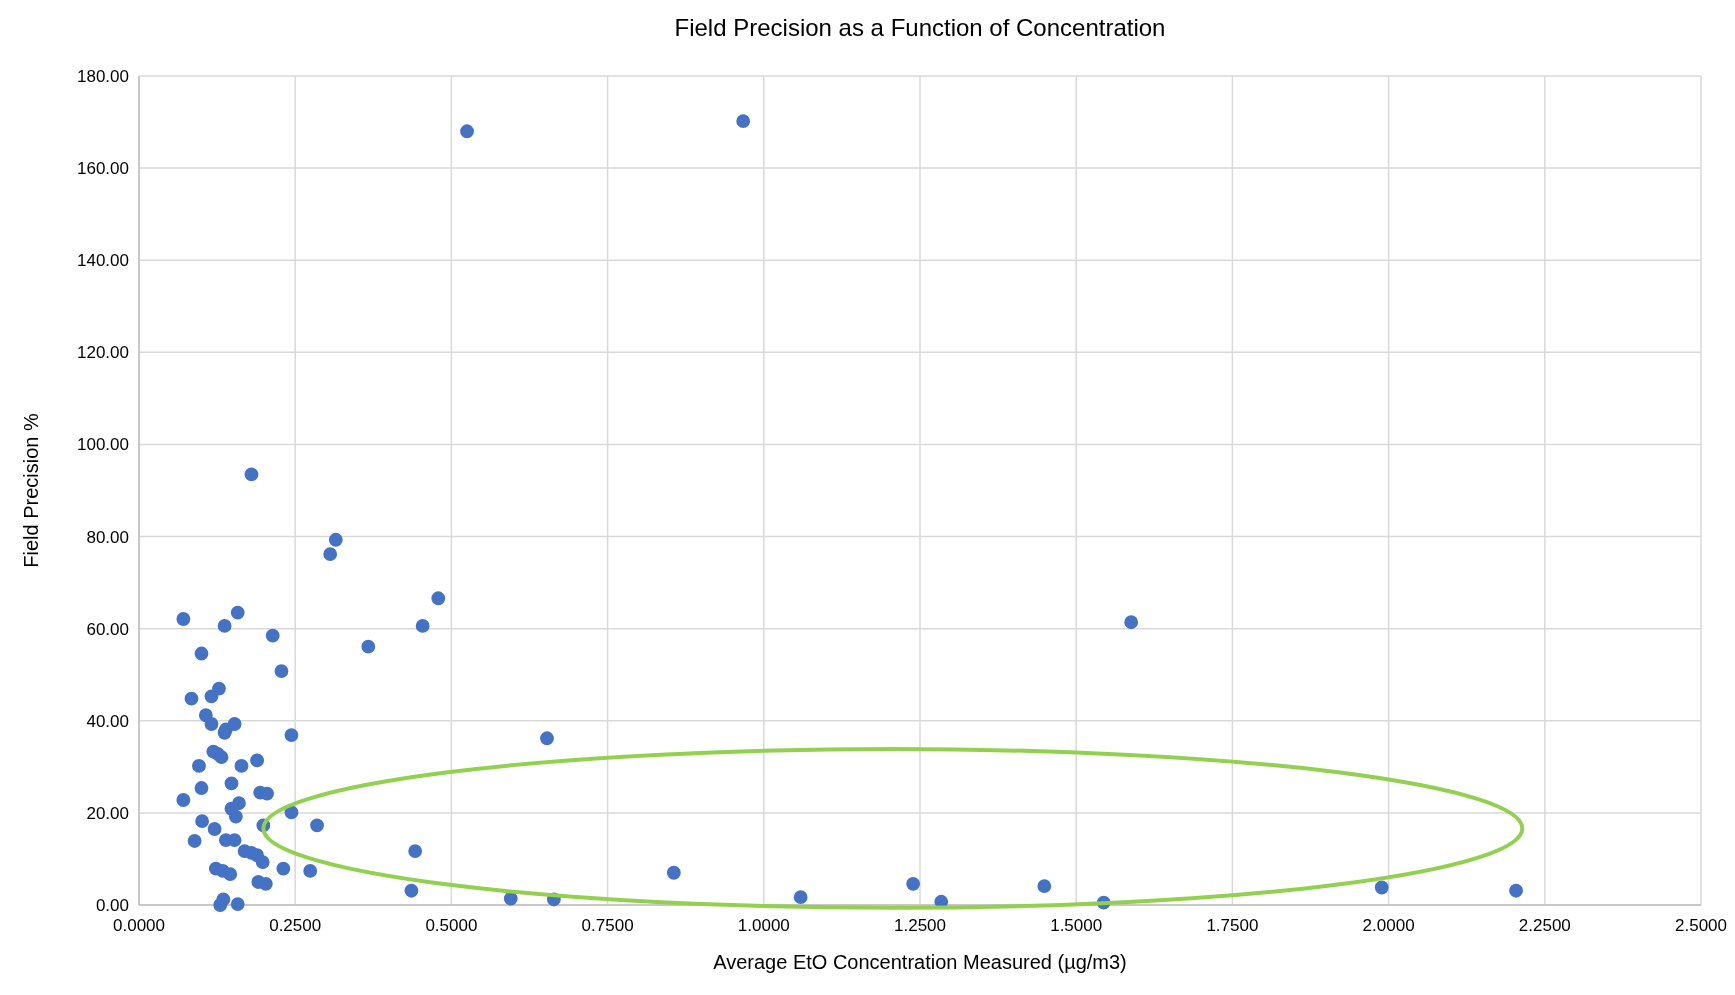  What do you see at coordinates (107, 629) in the screenshot?
I see `y-tick-label: 60.00` at bounding box center [107, 629].